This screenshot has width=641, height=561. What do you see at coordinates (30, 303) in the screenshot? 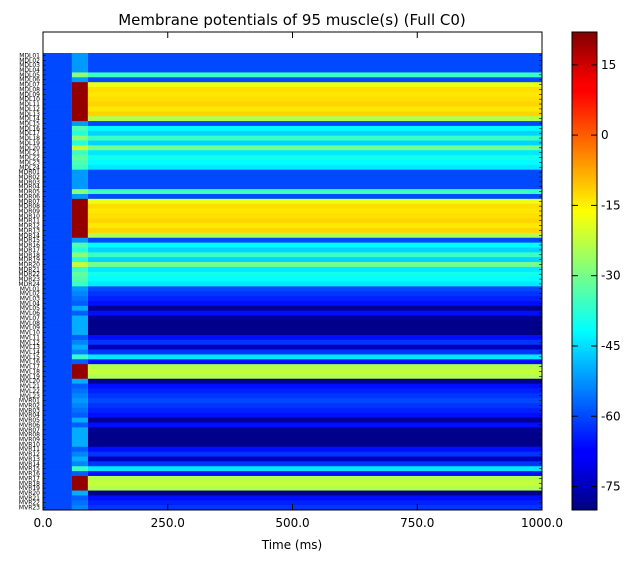
I see `y-tick-label: MVL04` at bounding box center [30, 303].